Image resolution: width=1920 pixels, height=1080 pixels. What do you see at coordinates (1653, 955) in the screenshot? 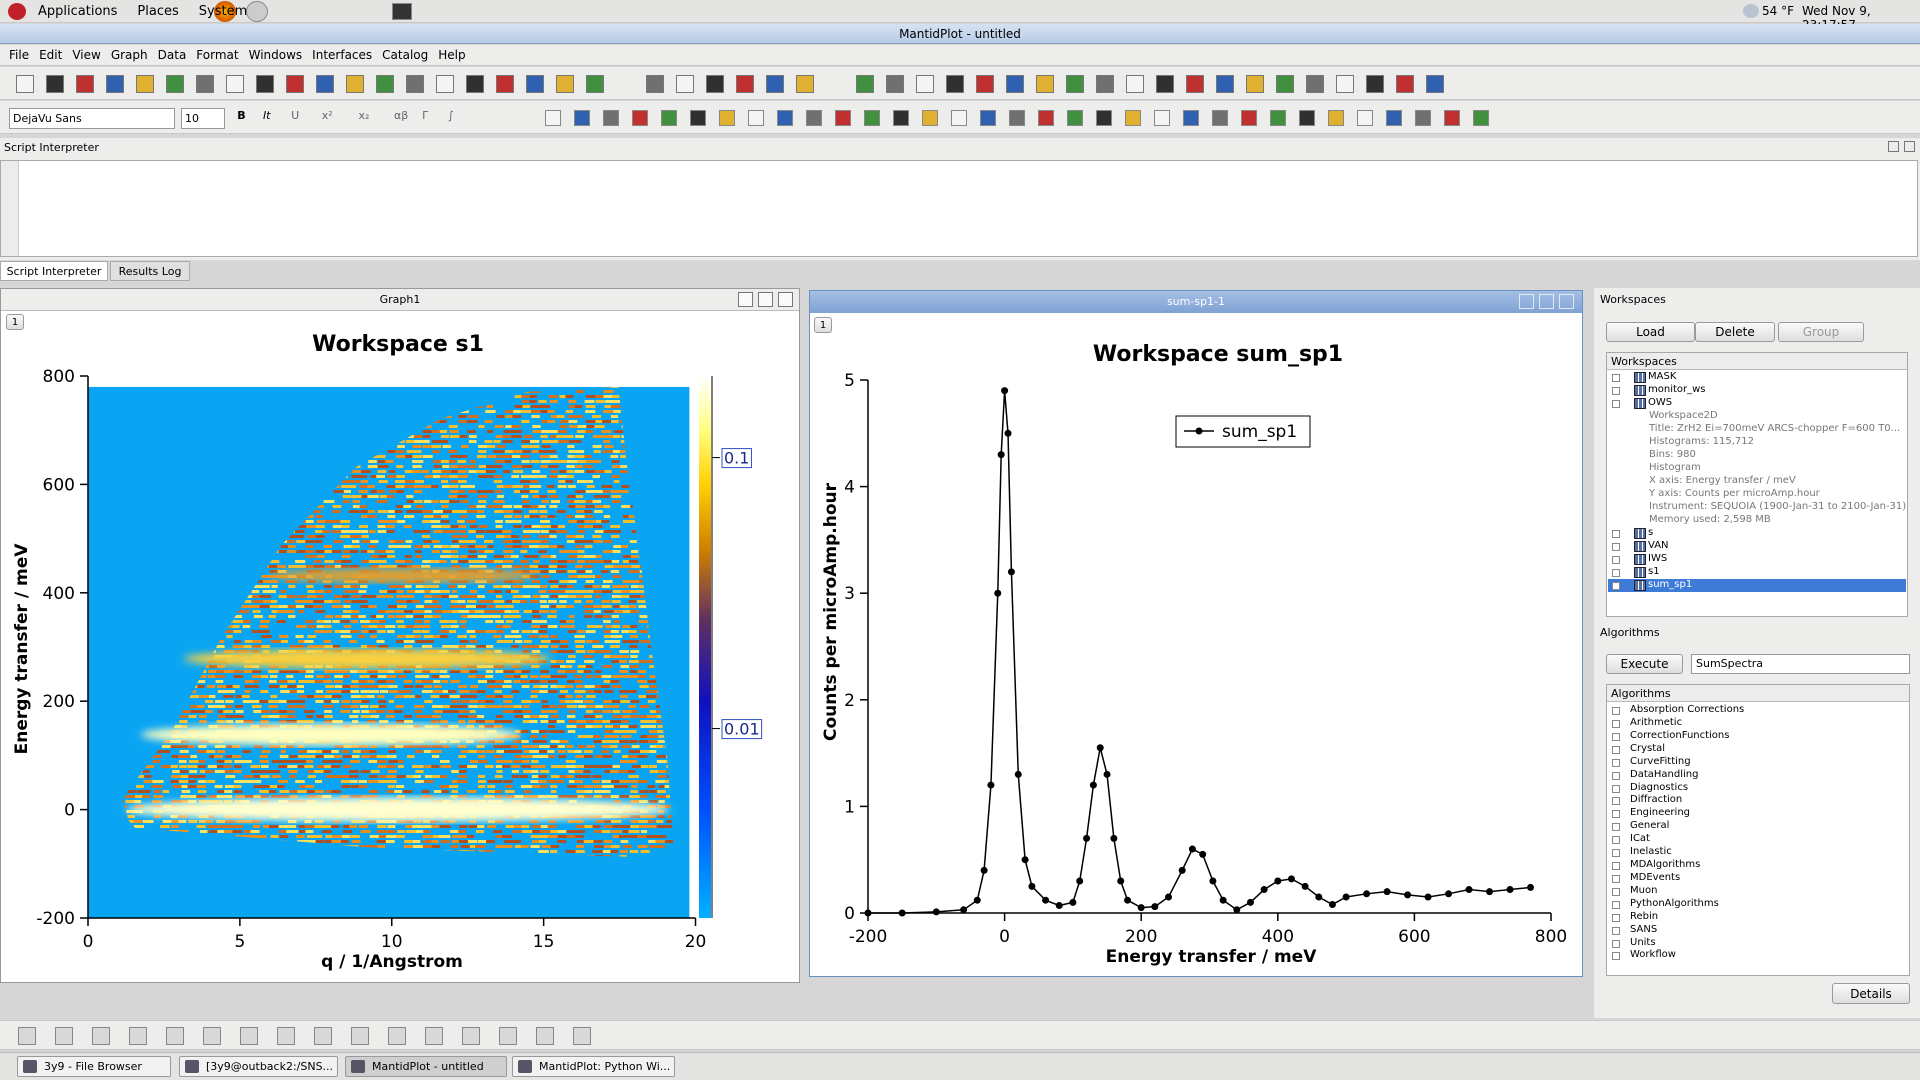
I see `algorithm-category: Workflow` at bounding box center [1653, 955].